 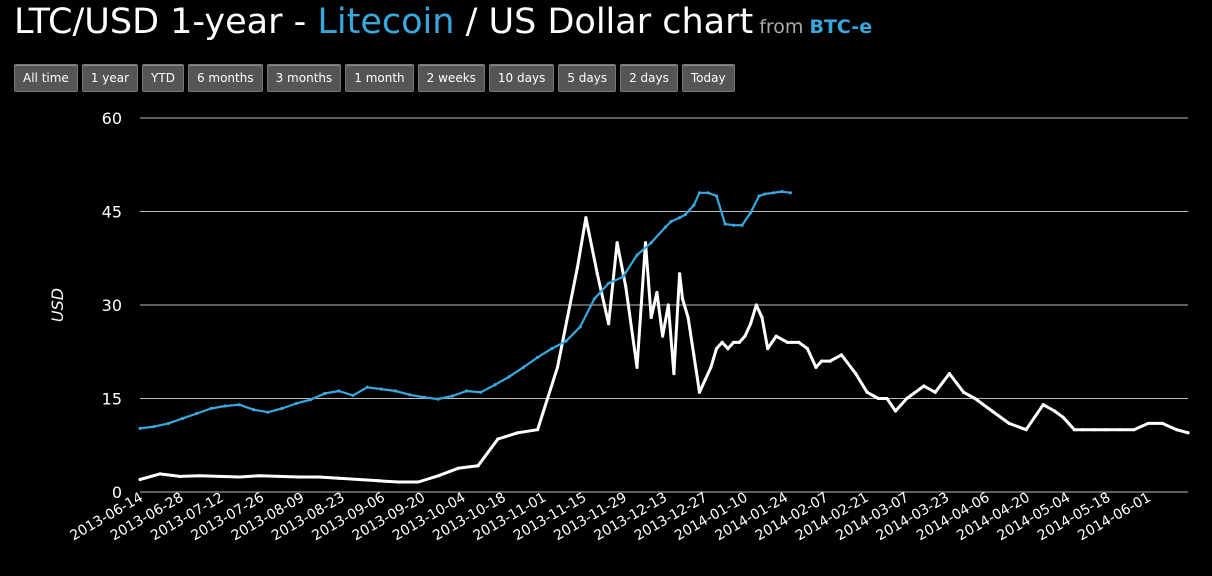 I want to click on range-button-3-months: 3 months, so click(x=304, y=78).